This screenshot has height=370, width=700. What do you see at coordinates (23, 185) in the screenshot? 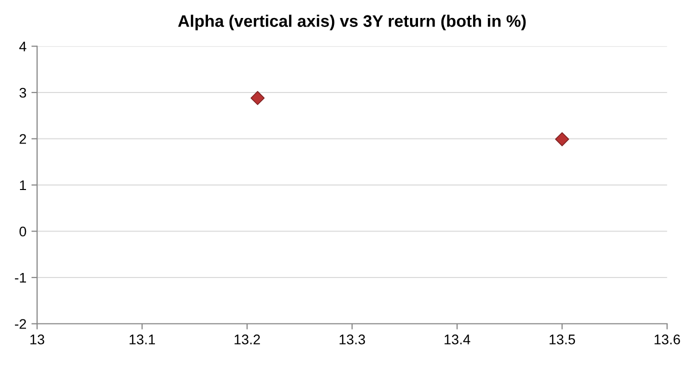
I see `y-tick-label: 1` at bounding box center [23, 185].